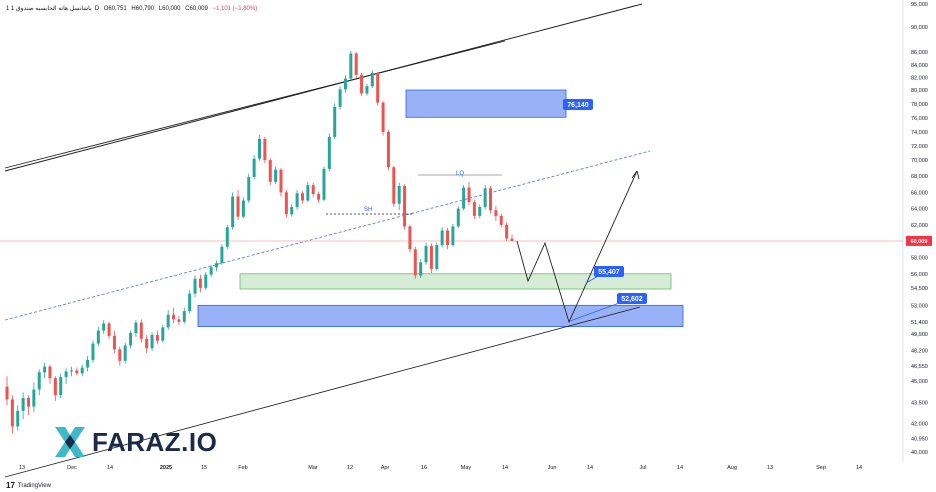  Describe the element at coordinates (919, 177) in the screenshot. I see `y-tick-label: 68,000` at that location.